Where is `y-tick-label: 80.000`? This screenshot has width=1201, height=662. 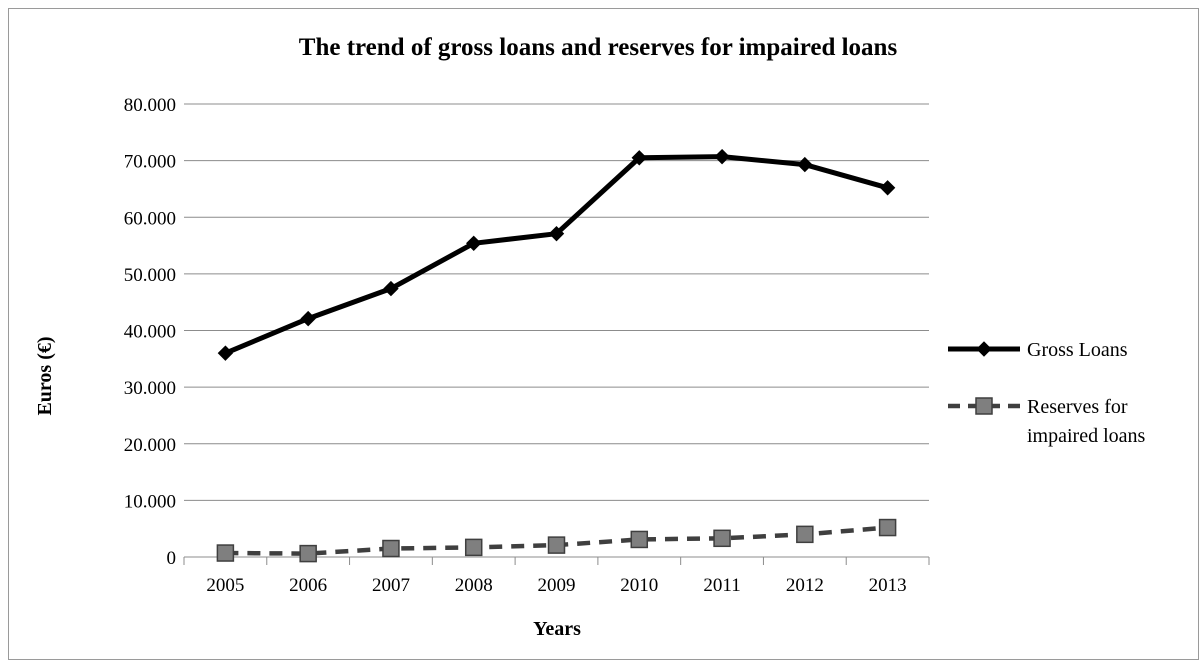 y-tick-label: 80.000 is located at coordinates (150, 105).